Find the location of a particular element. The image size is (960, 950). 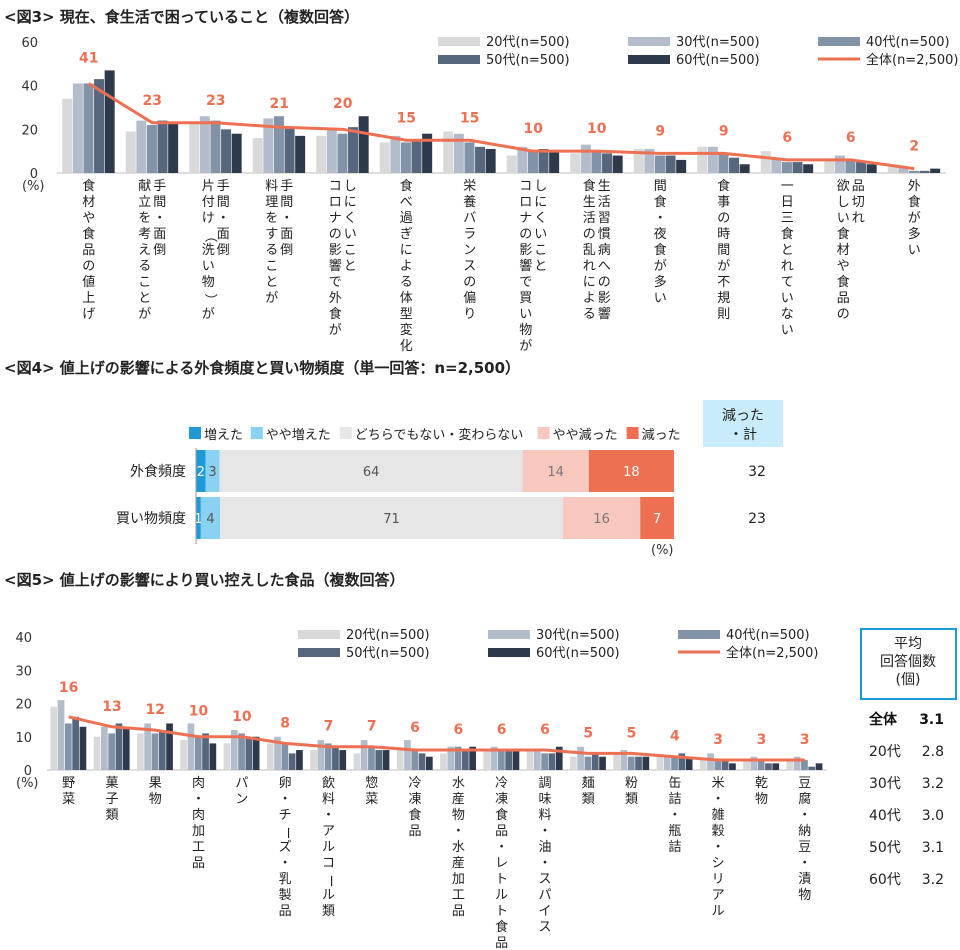

category-char: シ is located at coordinates (718, 863).